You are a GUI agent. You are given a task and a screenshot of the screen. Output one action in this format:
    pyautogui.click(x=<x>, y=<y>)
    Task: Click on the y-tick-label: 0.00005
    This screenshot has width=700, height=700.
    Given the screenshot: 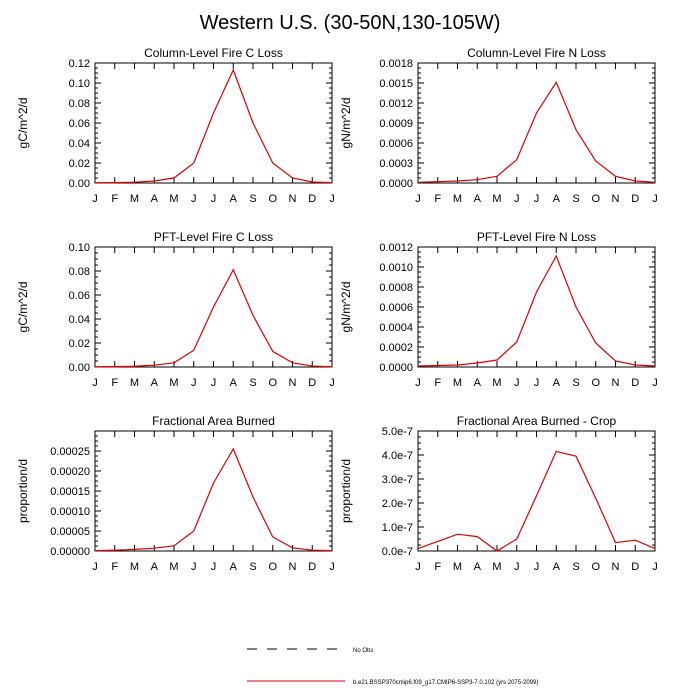 What is the action you would take?
    pyautogui.click(x=70, y=532)
    